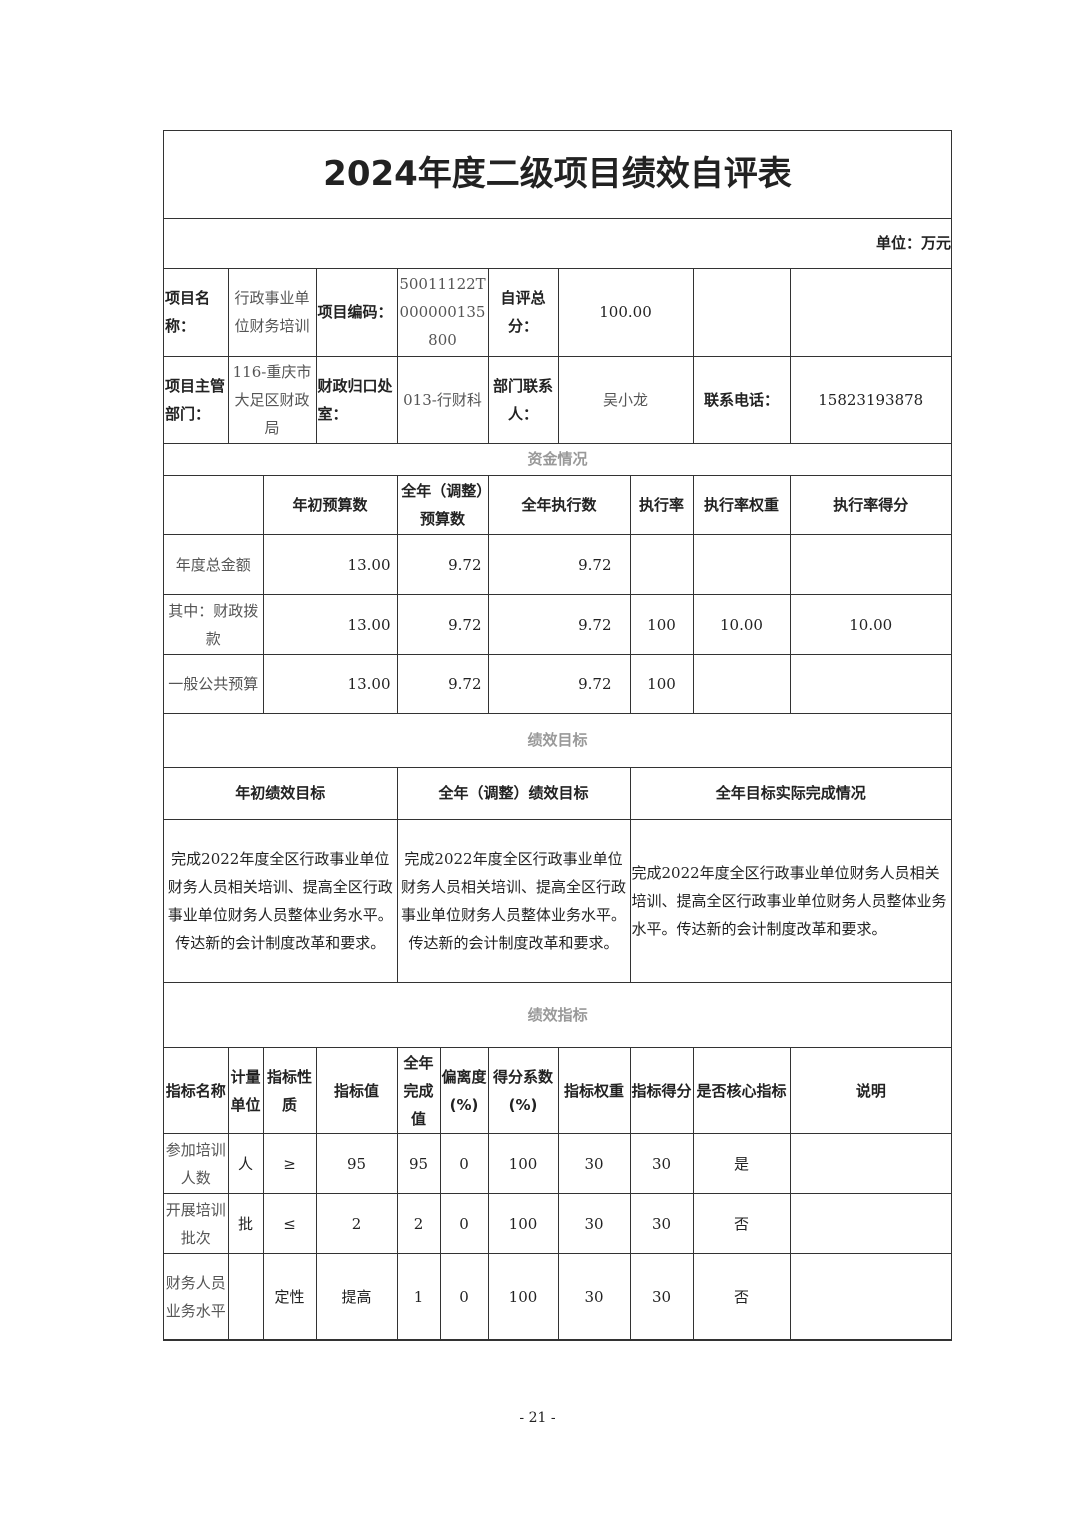 The height and width of the screenshot is (1520, 1075). I want to click on project-code-label: 项目编码：, so click(356, 313).